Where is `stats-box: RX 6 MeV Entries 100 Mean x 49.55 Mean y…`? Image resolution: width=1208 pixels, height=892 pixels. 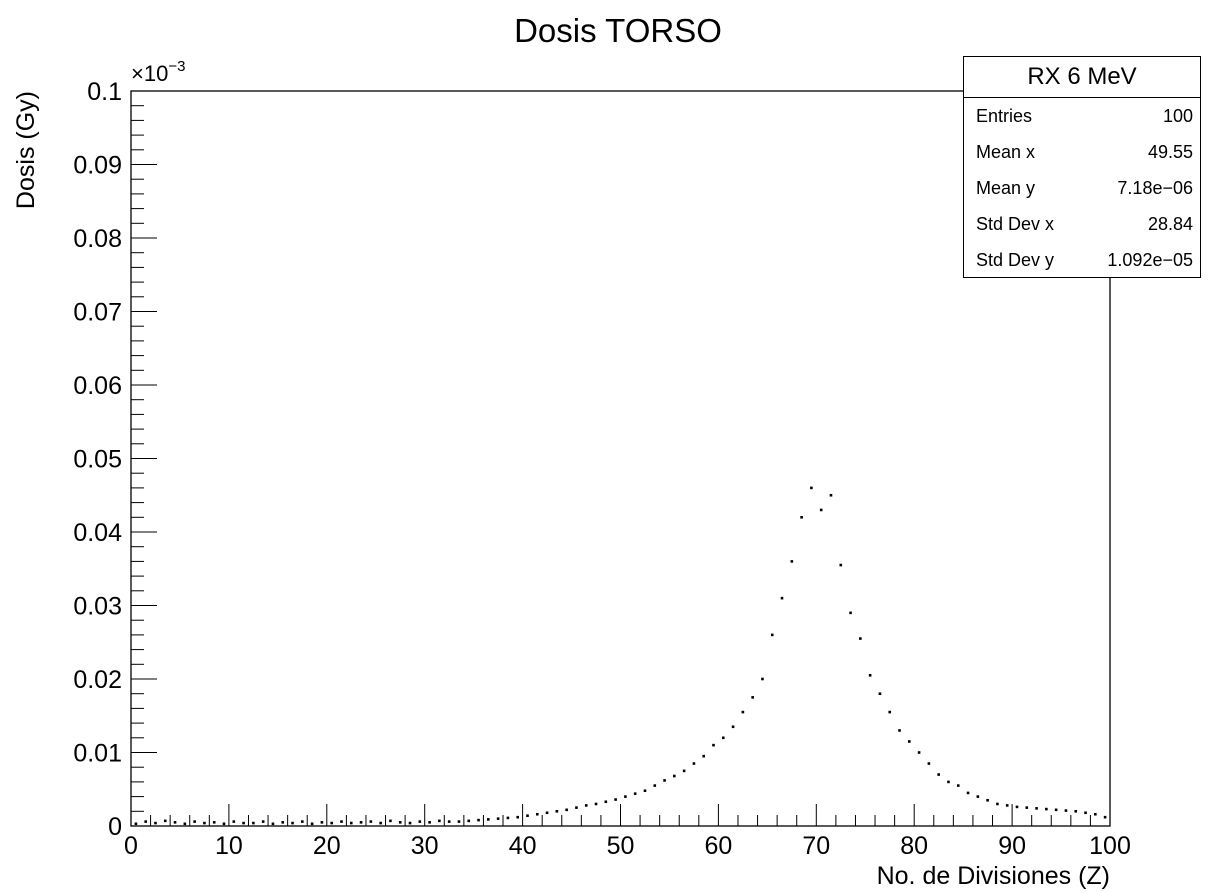
stats-box: RX 6 MeV Entries 100 Mean x 49.55 Mean y… is located at coordinates (1082, 167).